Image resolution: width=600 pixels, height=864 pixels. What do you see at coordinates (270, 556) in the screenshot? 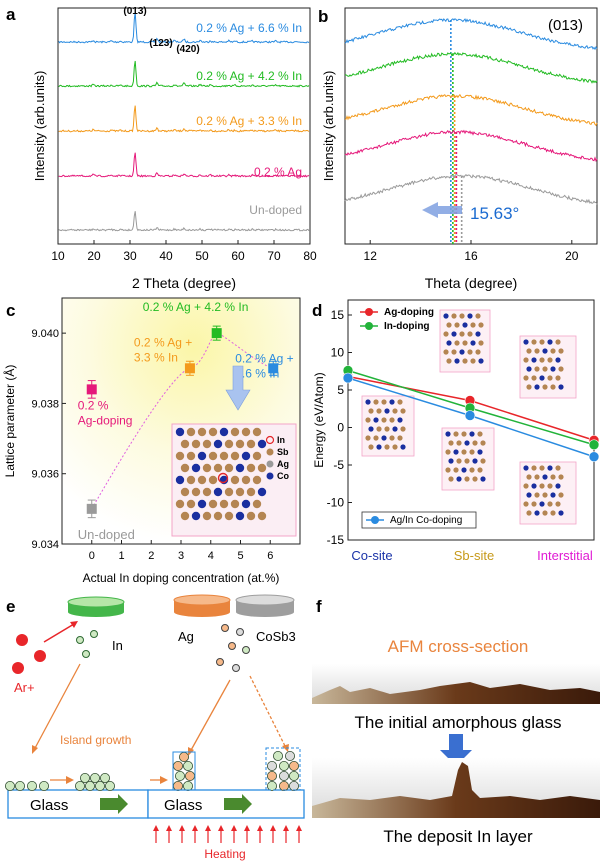
I see `x-tick-label: 6` at bounding box center [270, 556].